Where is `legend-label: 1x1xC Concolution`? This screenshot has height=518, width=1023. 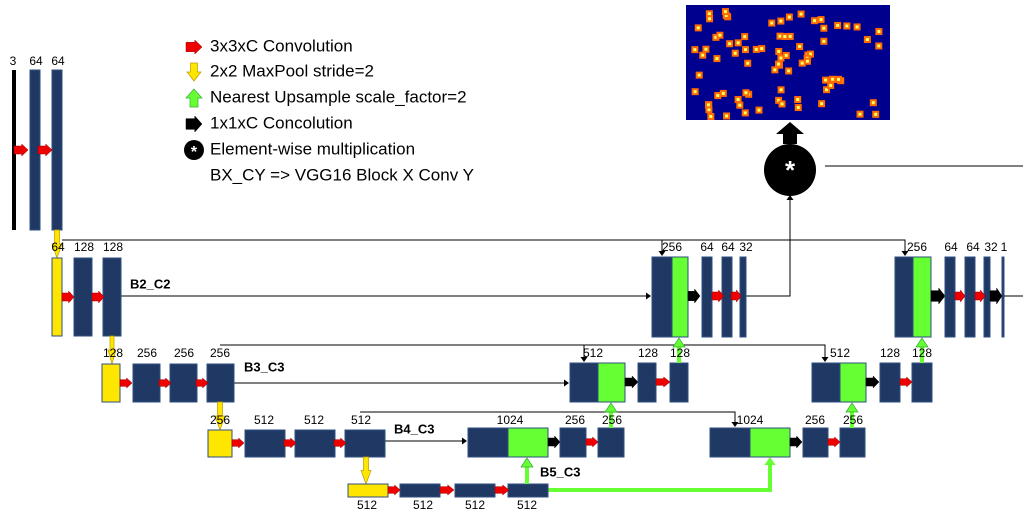
legend-label: 1x1xC Concolution is located at coordinates (281, 122).